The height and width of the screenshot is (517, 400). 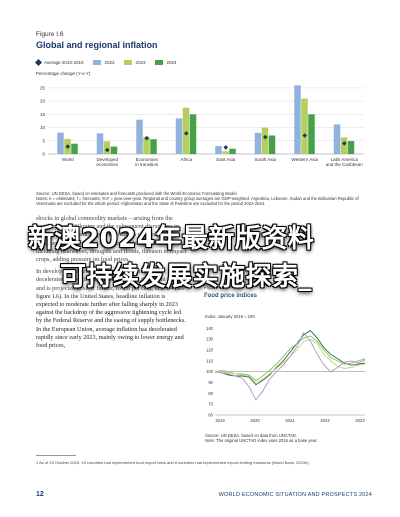 What do you see at coordinates (107, 159) in the screenshot?
I see `x-tick-label: Developed` at bounding box center [107, 159].